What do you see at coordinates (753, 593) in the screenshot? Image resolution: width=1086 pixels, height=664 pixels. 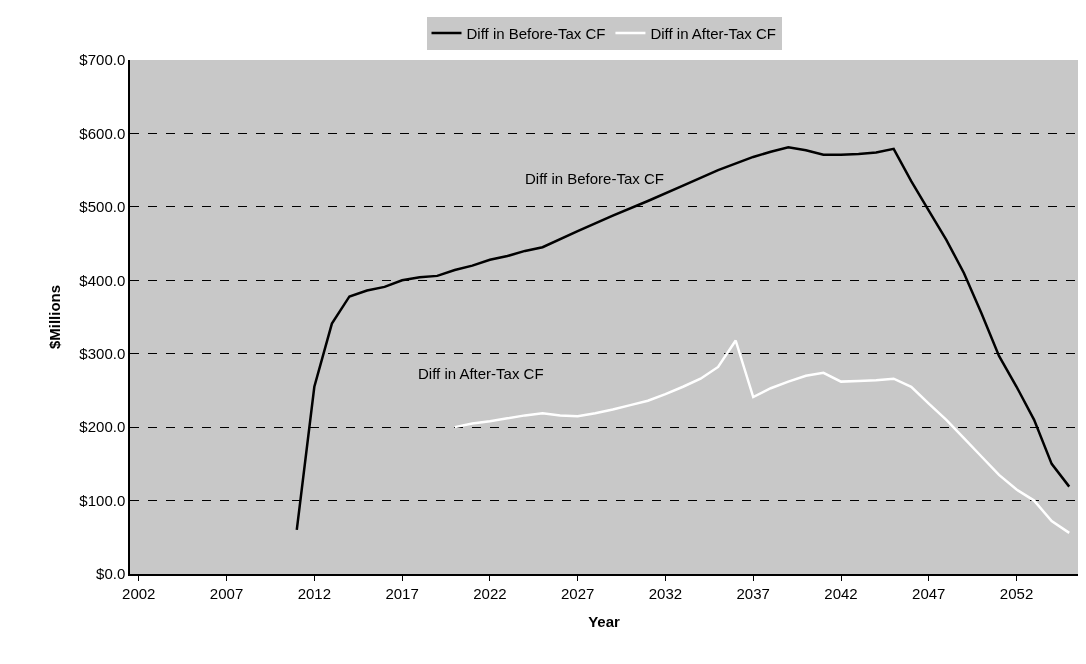 I see `x-tick-label: 2037` at bounding box center [753, 593].